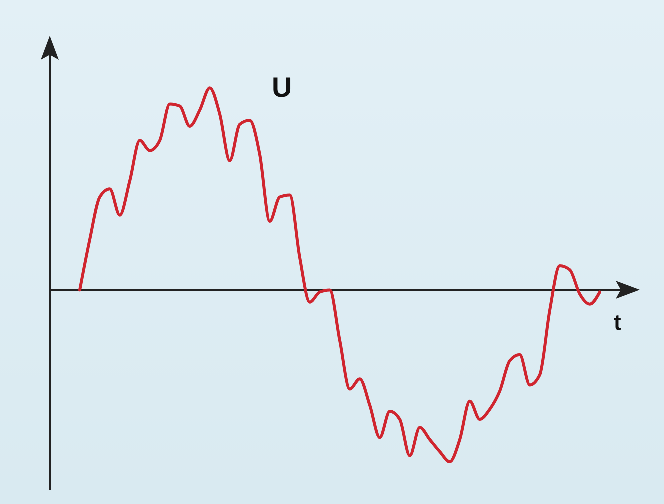  What do you see at coordinates (618, 323) in the screenshot?
I see `x-axis-title: t` at bounding box center [618, 323].